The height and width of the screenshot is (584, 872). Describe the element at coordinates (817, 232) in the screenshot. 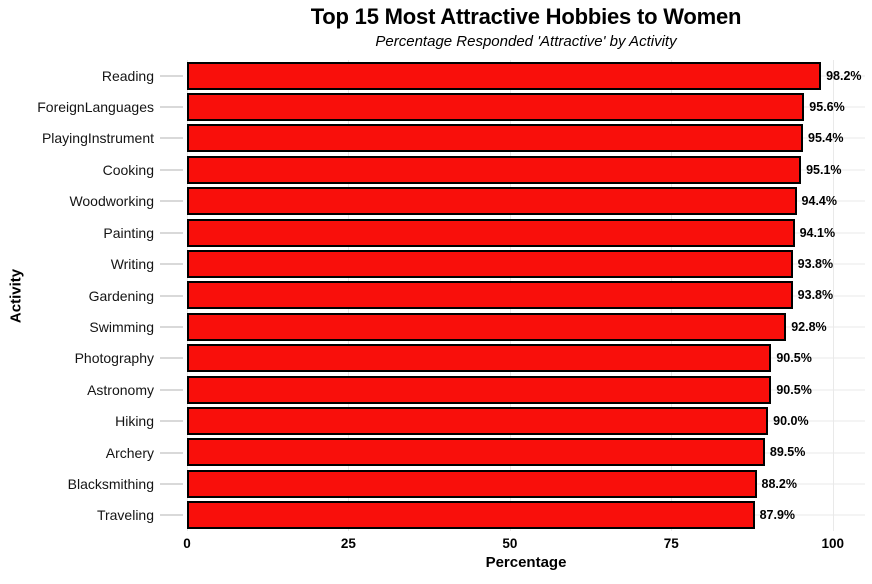

I see `value-label: 94.1%` at that location.